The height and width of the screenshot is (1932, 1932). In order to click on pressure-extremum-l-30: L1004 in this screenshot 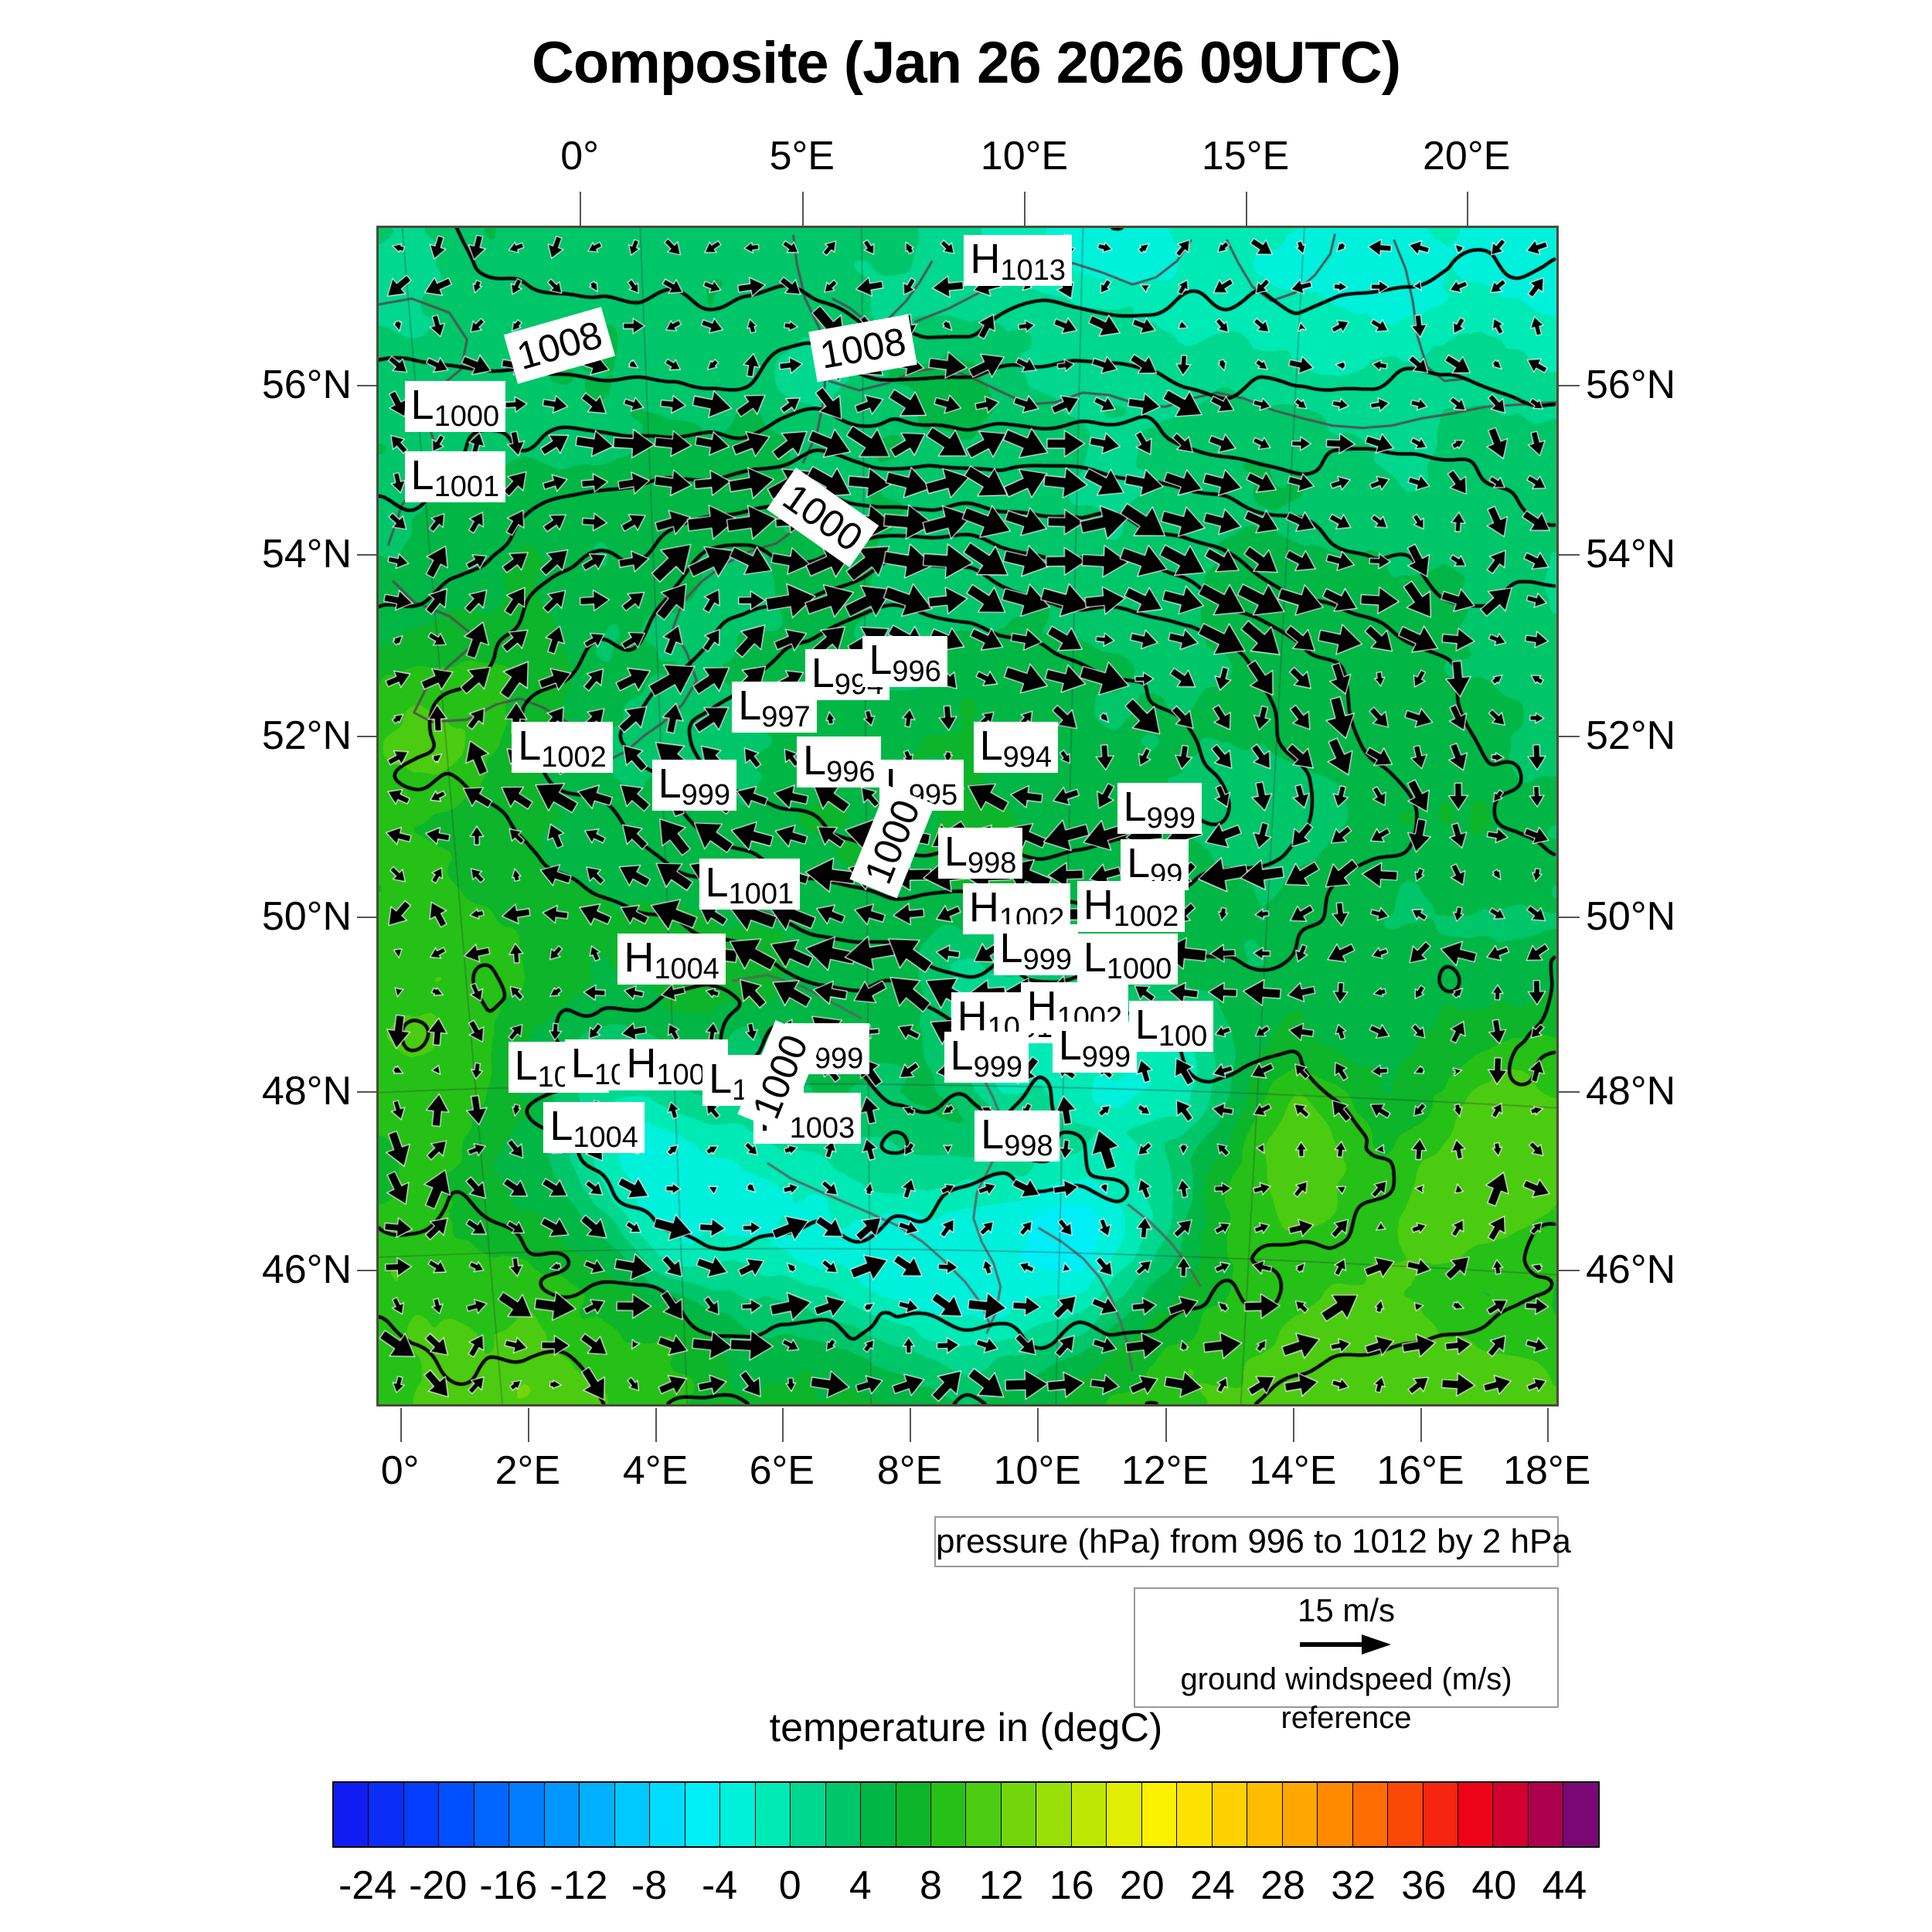, I will do `click(594, 1127)`.